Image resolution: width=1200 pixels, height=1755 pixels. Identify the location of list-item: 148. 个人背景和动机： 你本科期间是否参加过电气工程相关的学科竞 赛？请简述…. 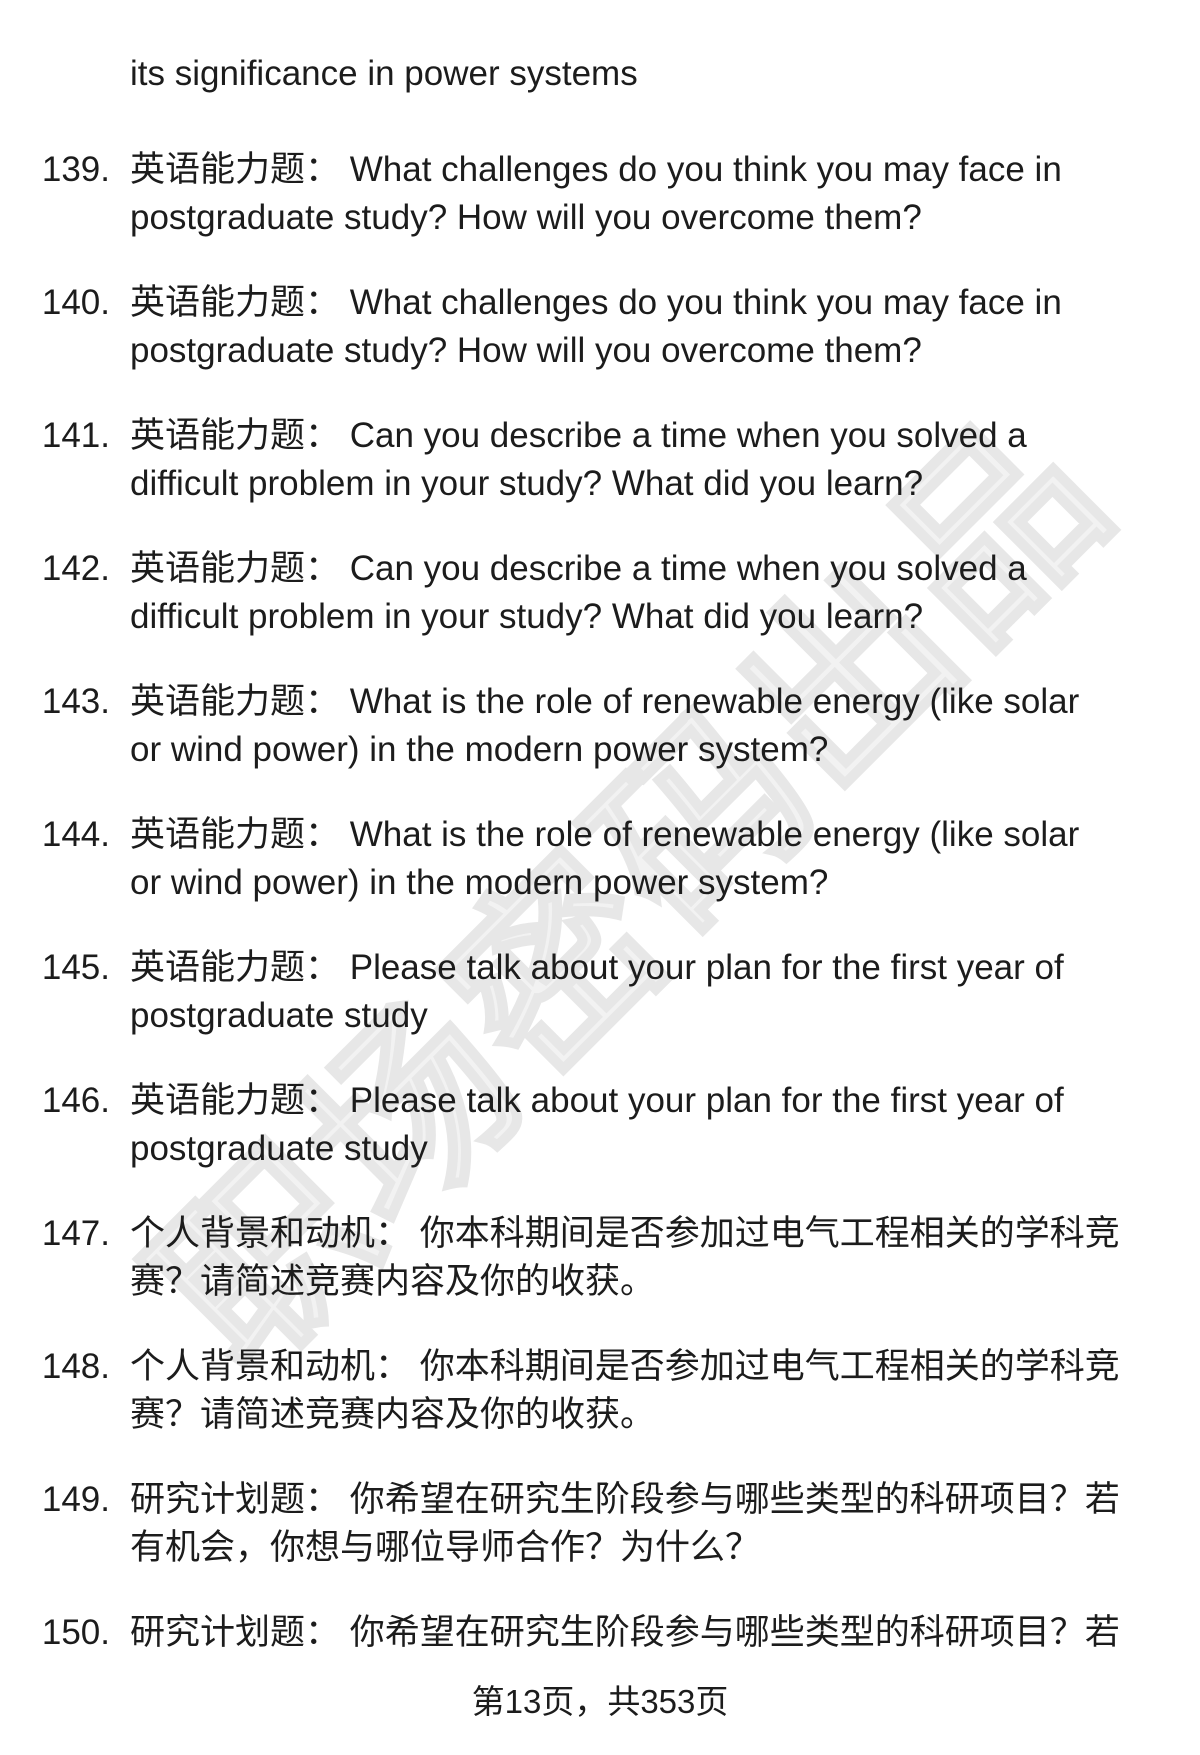
(600, 1391).